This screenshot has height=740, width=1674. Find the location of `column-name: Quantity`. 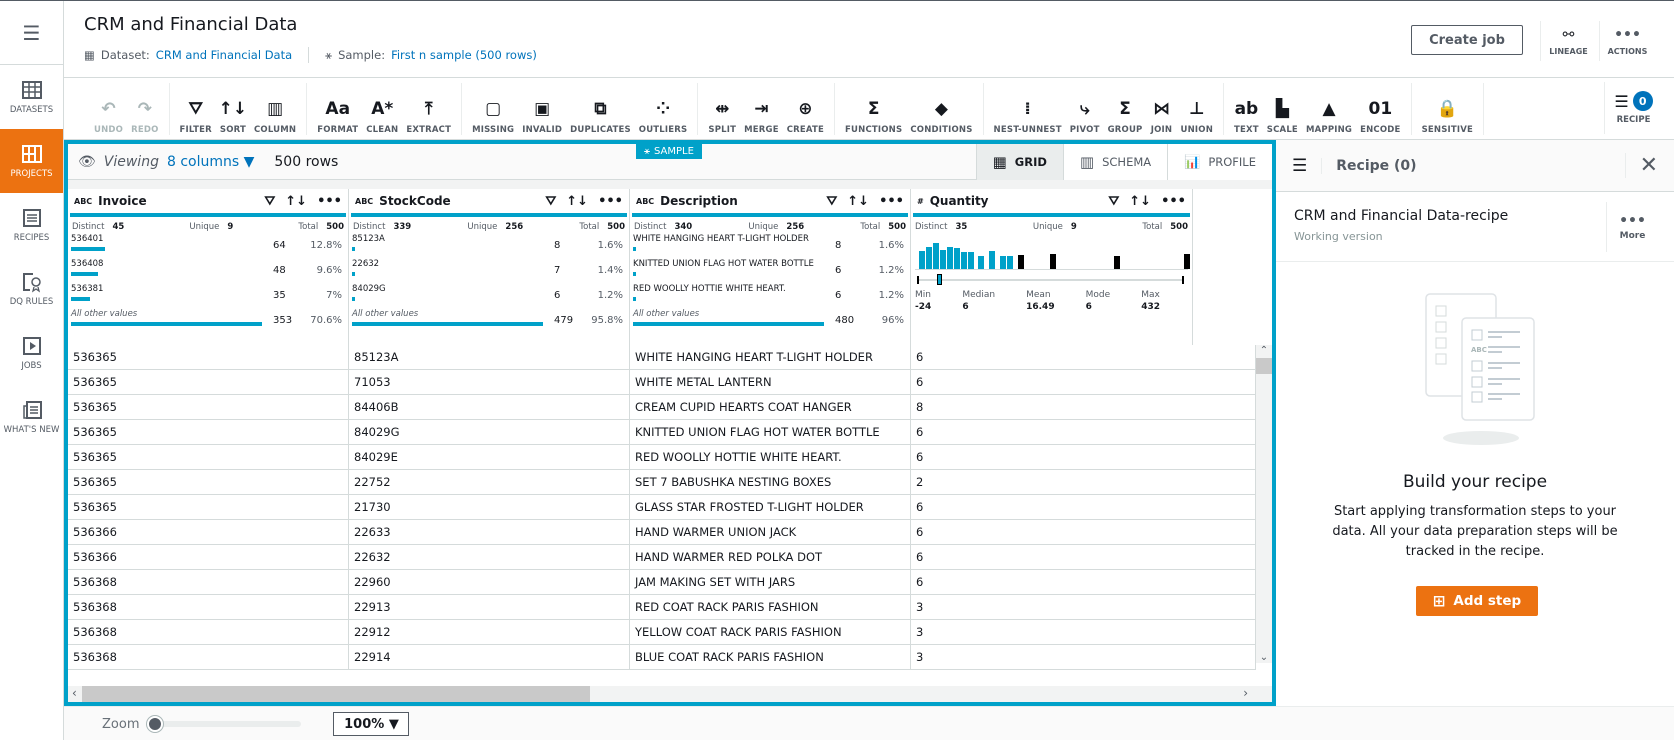

column-name: Quantity is located at coordinates (959, 201).